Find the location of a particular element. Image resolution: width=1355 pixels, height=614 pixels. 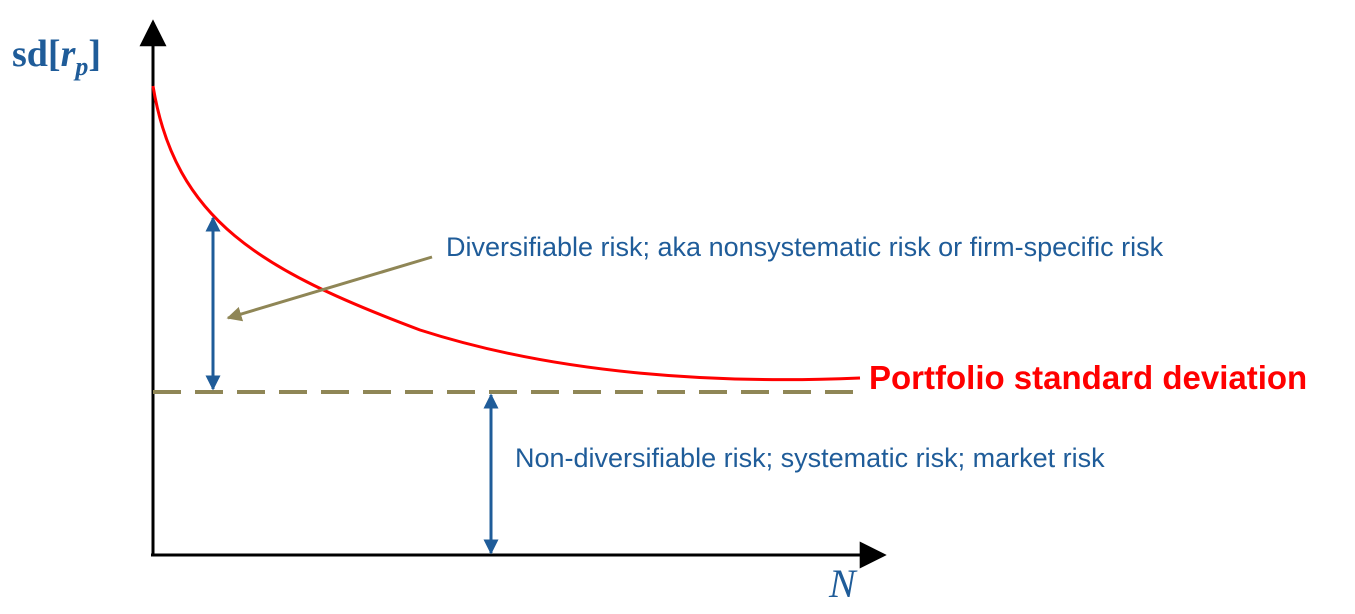

y-axis-label-variable: r is located at coordinates (69, 54).